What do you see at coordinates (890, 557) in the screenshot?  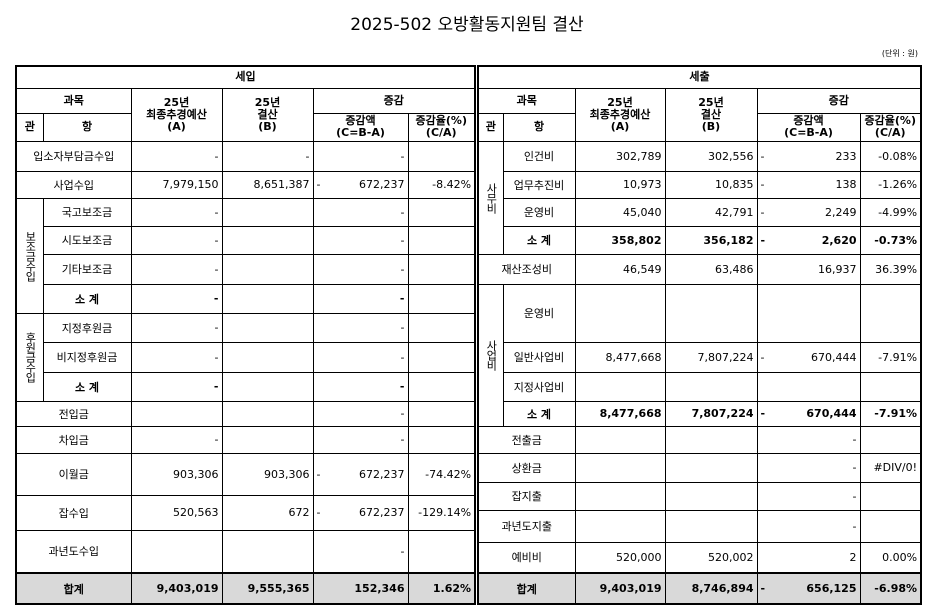 I see `cell-rate: 0.00%` at bounding box center [890, 557].